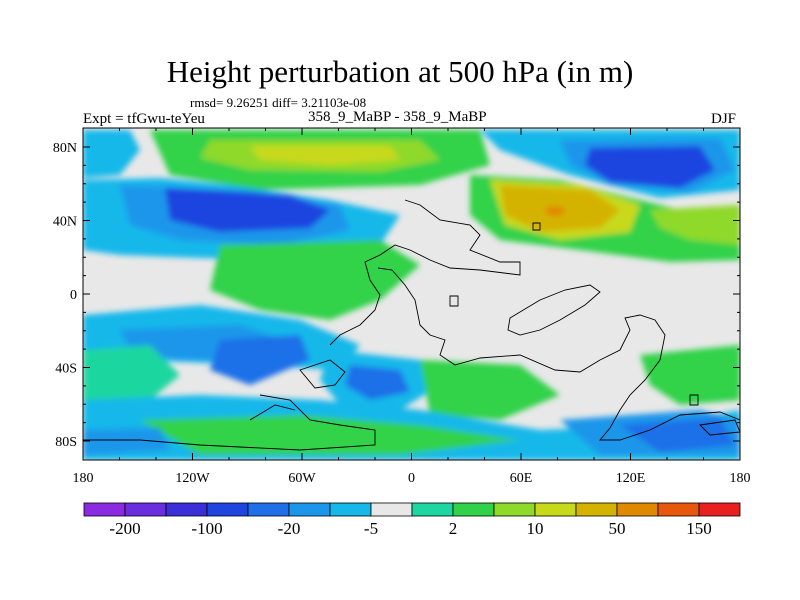 This screenshot has height=600, width=800. Describe the element at coordinates (66, 442) in the screenshot. I see `y-tick-label: 80S` at that location.